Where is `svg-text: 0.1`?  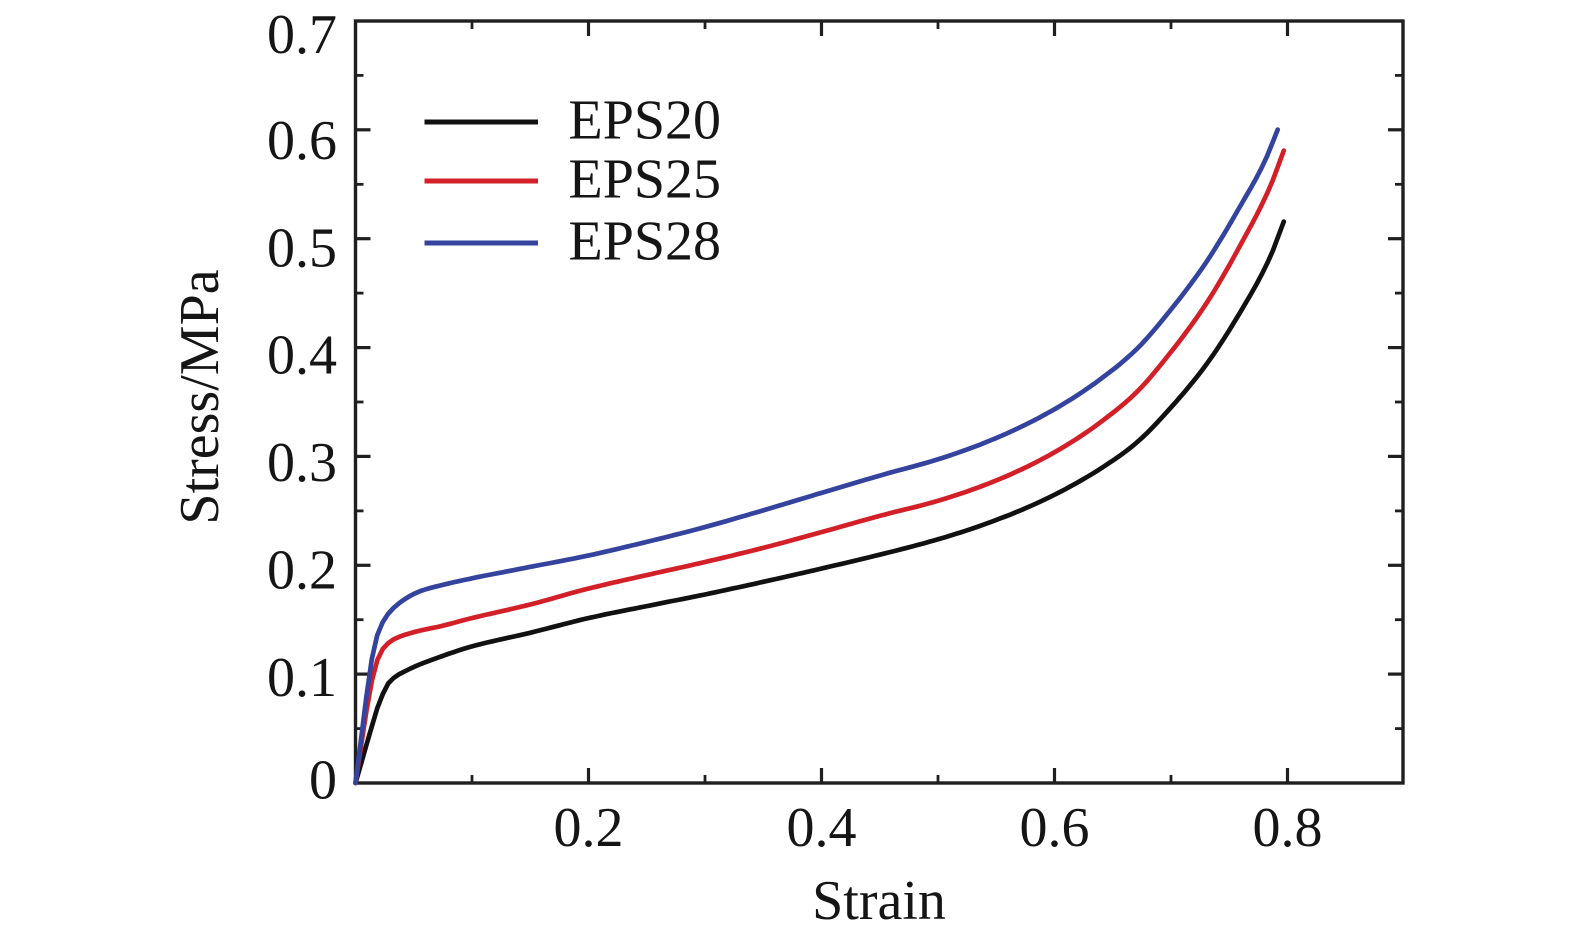
svg-text: 0.1 is located at coordinates (302, 678).